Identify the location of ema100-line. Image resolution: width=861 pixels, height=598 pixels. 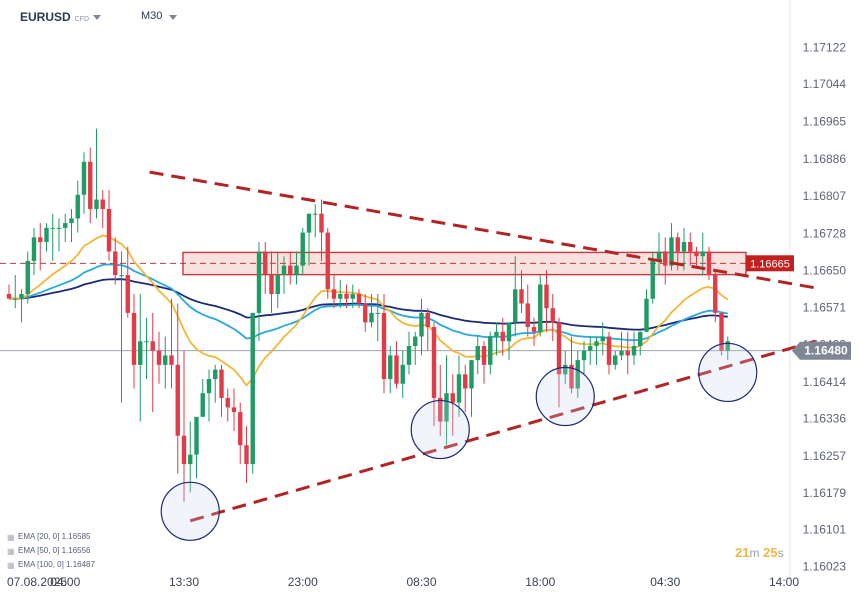
(368, 304).